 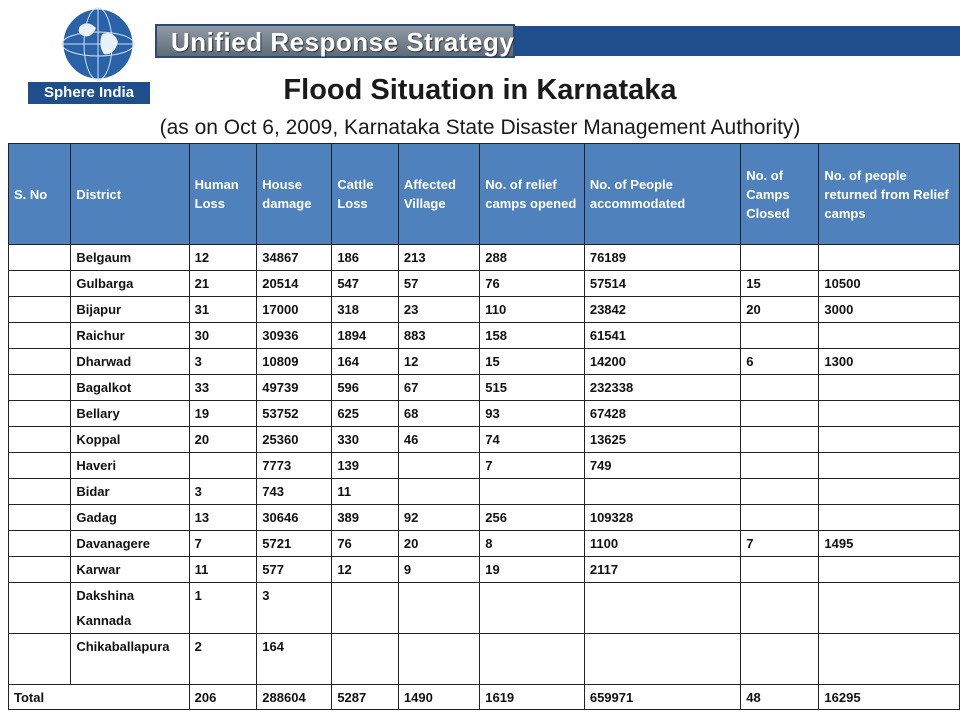 I want to click on total-label: Total, so click(x=99, y=697).